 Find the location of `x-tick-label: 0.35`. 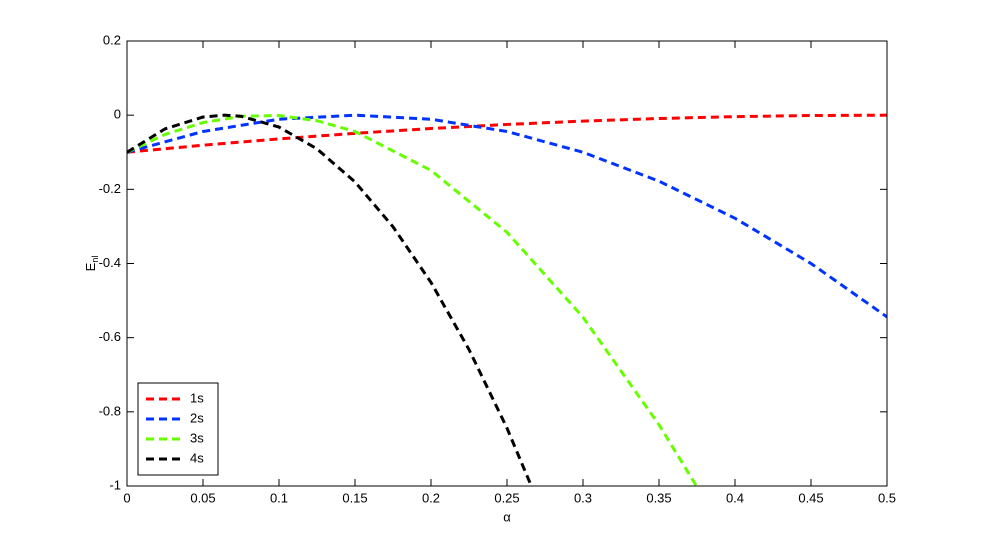

x-tick-label: 0.35 is located at coordinates (658, 497).